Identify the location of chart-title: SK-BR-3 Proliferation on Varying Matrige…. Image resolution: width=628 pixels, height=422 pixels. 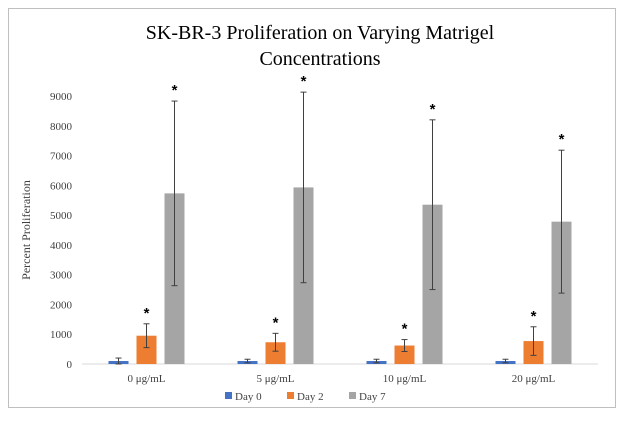
(320, 46).